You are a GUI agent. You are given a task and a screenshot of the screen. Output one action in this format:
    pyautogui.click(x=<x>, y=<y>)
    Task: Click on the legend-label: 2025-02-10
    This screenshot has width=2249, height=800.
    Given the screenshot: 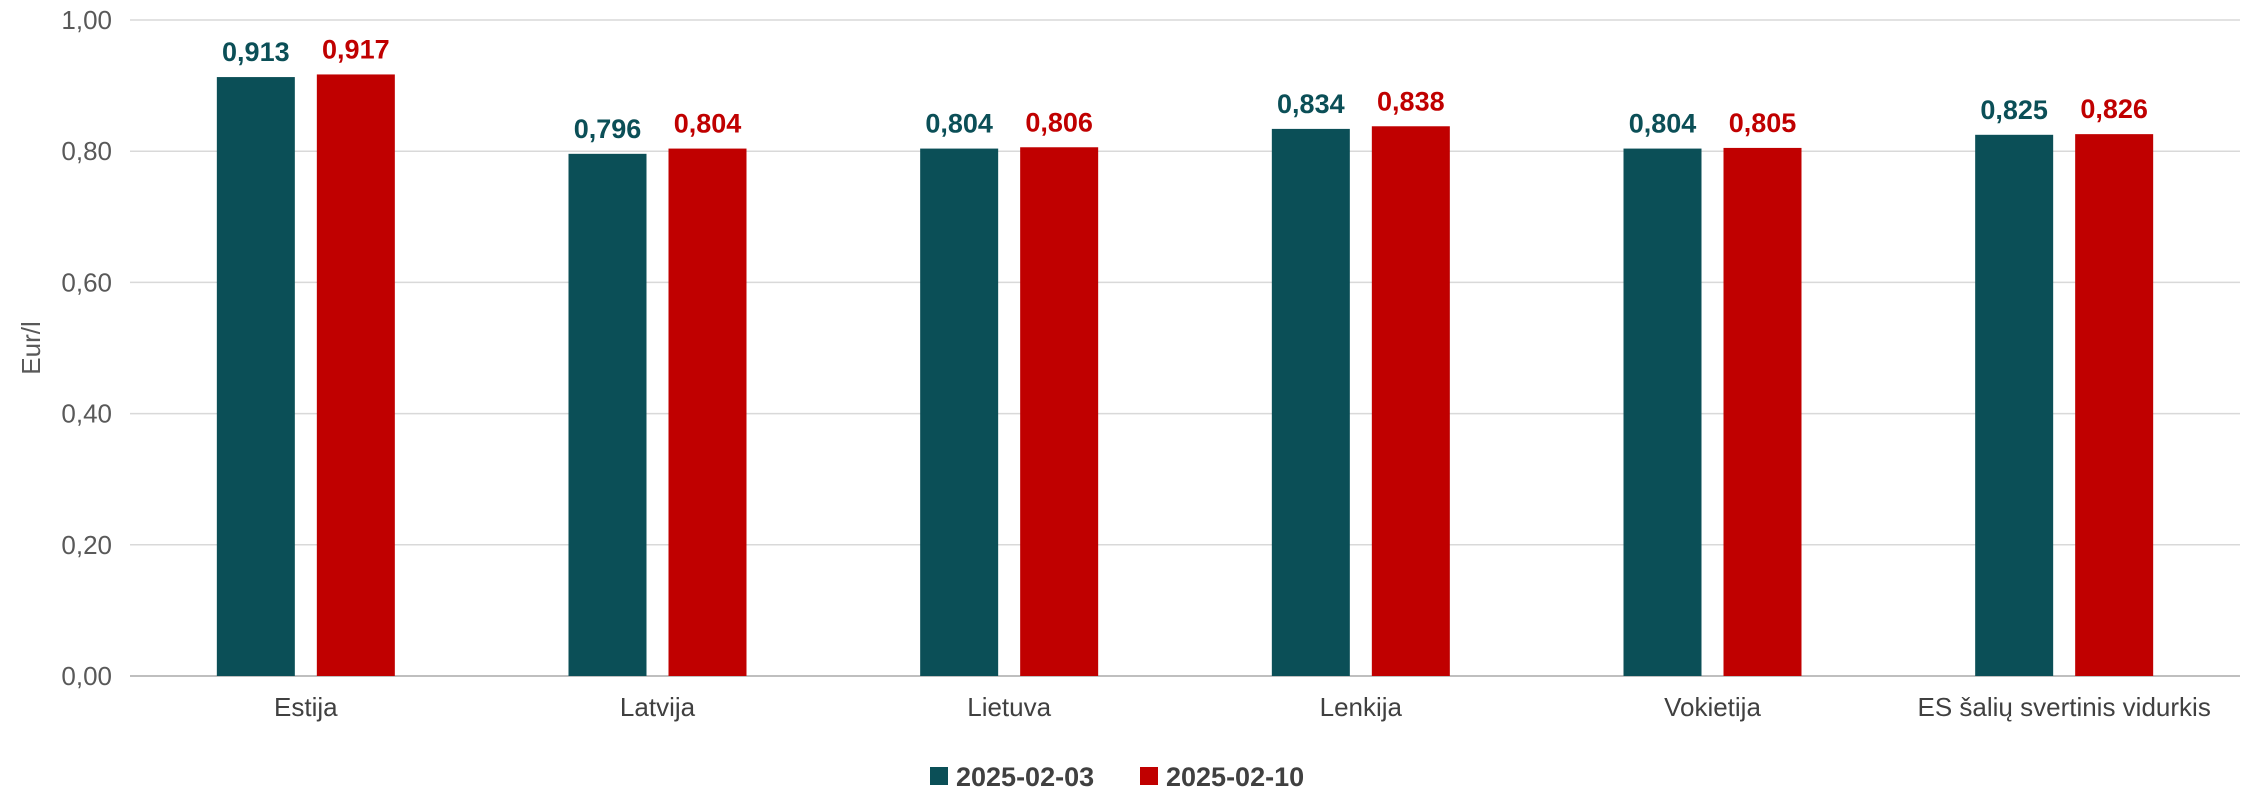 What is the action you would take?
    pyautogui.click(x=1235, y=777)
    